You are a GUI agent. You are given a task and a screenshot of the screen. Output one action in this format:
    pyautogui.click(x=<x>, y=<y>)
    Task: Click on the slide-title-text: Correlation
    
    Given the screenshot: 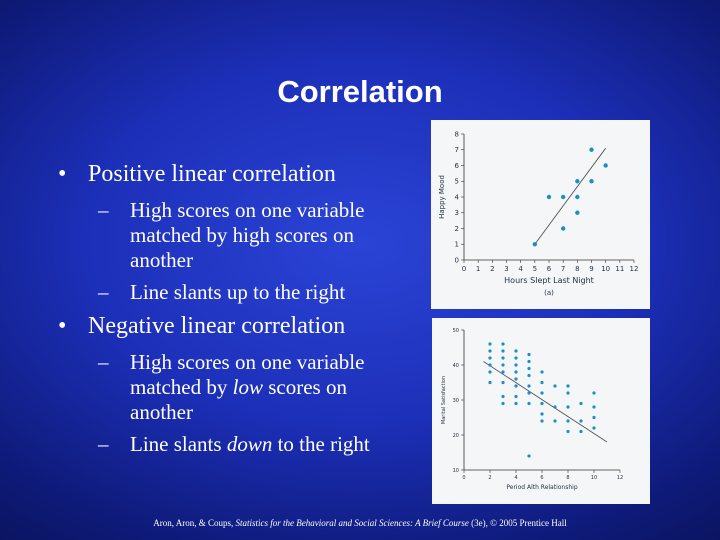 What is the action you would take?
    pyautogui.click(x=360, y=91)
    